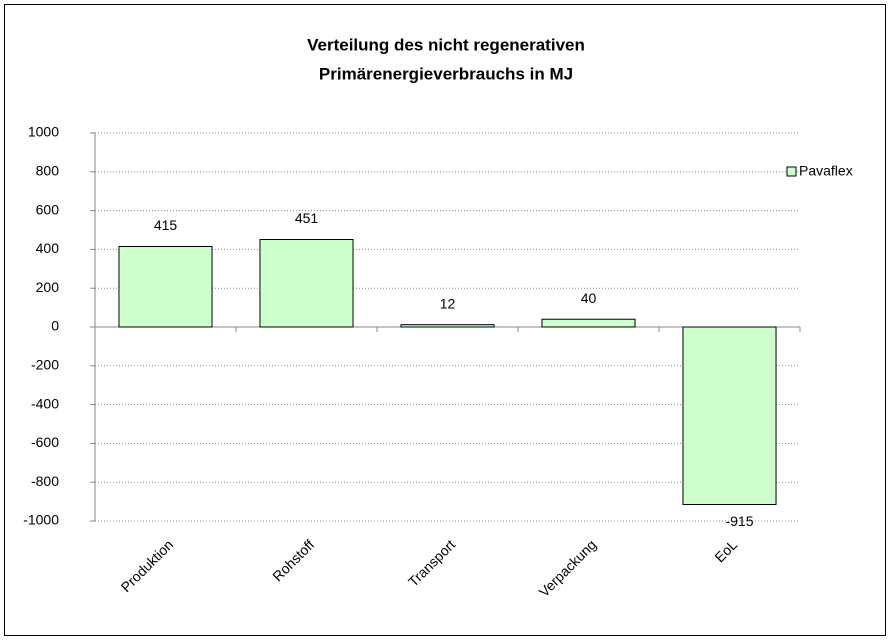 This screenshot has height=641, width=891. What do you see at coordinates (55, 326) in the screenshot?
I see `y-tick-label: 0` at bounding box center [55, 326].